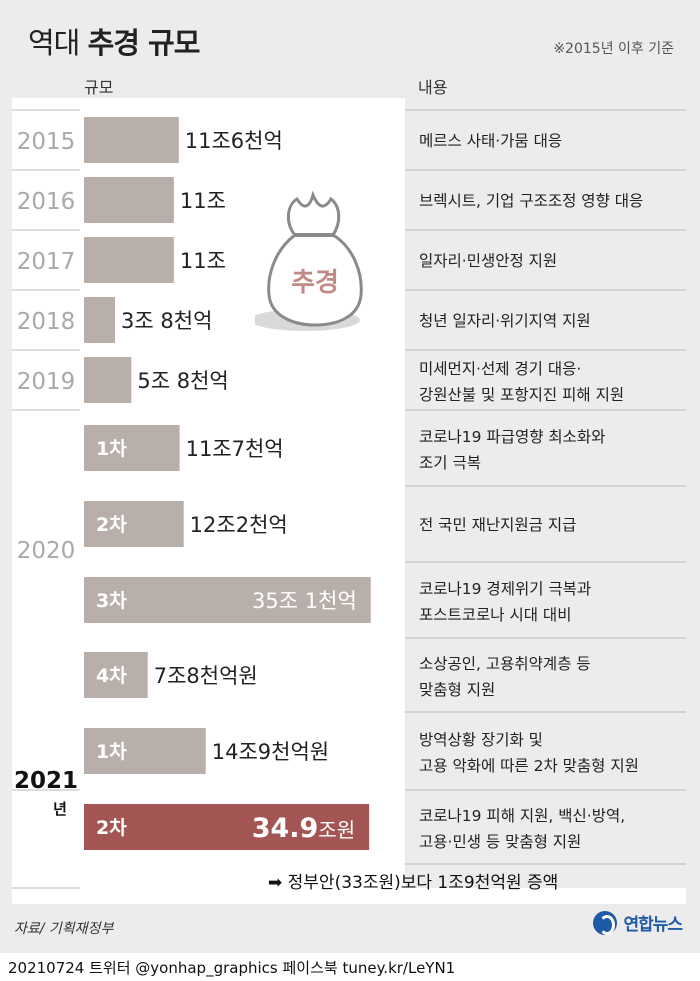 The height and width of the screenshot is (981, 700). Describe the element at coordinates (46, 142) in the screenshot. I see `year-label: 2015` at that location.